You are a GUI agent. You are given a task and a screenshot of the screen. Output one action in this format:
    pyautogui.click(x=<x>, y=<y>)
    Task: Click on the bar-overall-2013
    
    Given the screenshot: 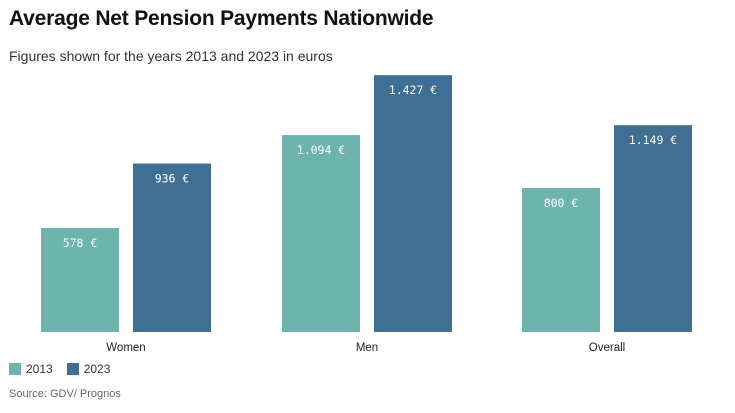 What is the action you would take?
    pyautogui.click(x=561, y=260)
    